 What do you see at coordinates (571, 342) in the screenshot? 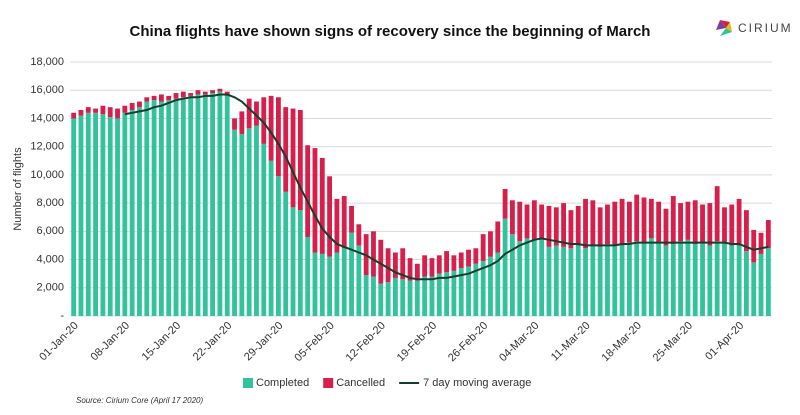
I see `x-tick-label: 11-Mar-20` at bounding box center [571, 342].